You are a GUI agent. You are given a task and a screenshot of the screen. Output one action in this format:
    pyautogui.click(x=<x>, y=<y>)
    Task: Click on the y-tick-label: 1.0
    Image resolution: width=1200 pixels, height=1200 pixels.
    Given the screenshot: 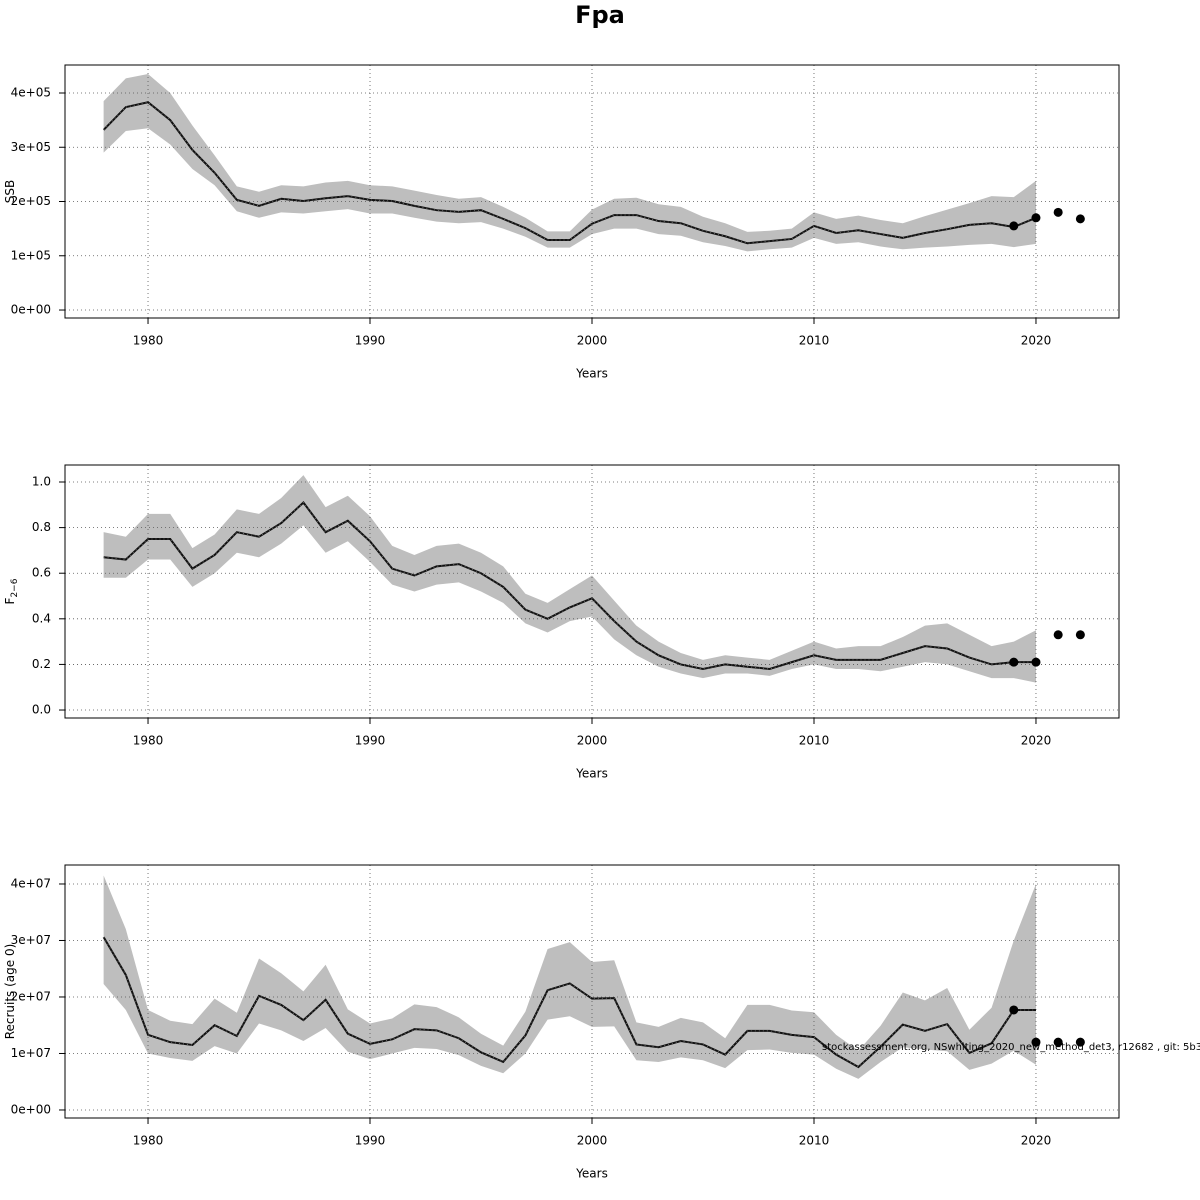 What is the action you would take?
    pyautogui.click(x=41, y=482)
    